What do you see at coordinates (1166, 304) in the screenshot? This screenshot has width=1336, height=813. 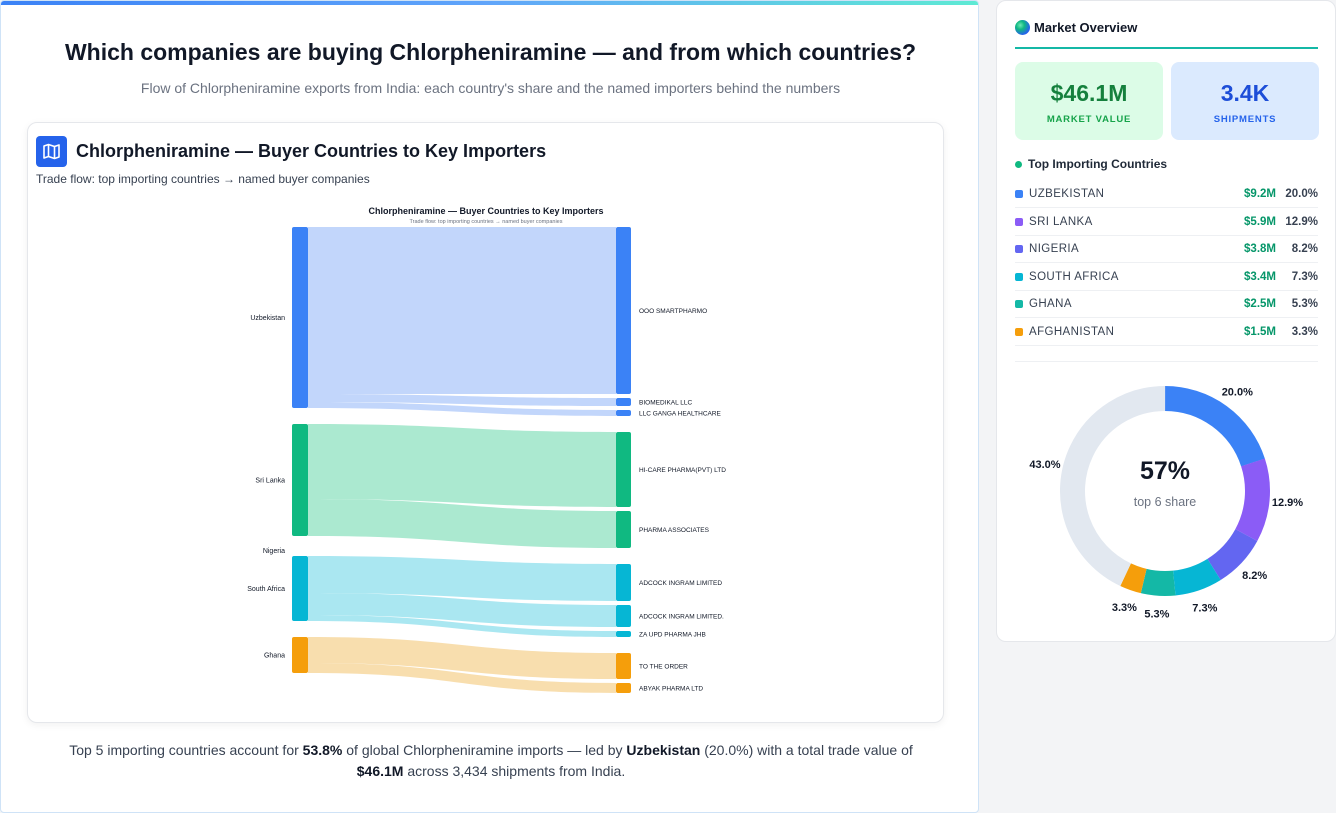 I see `country-row: GHANA $2.5M 5.3%` at bounding box center [1166, 304].